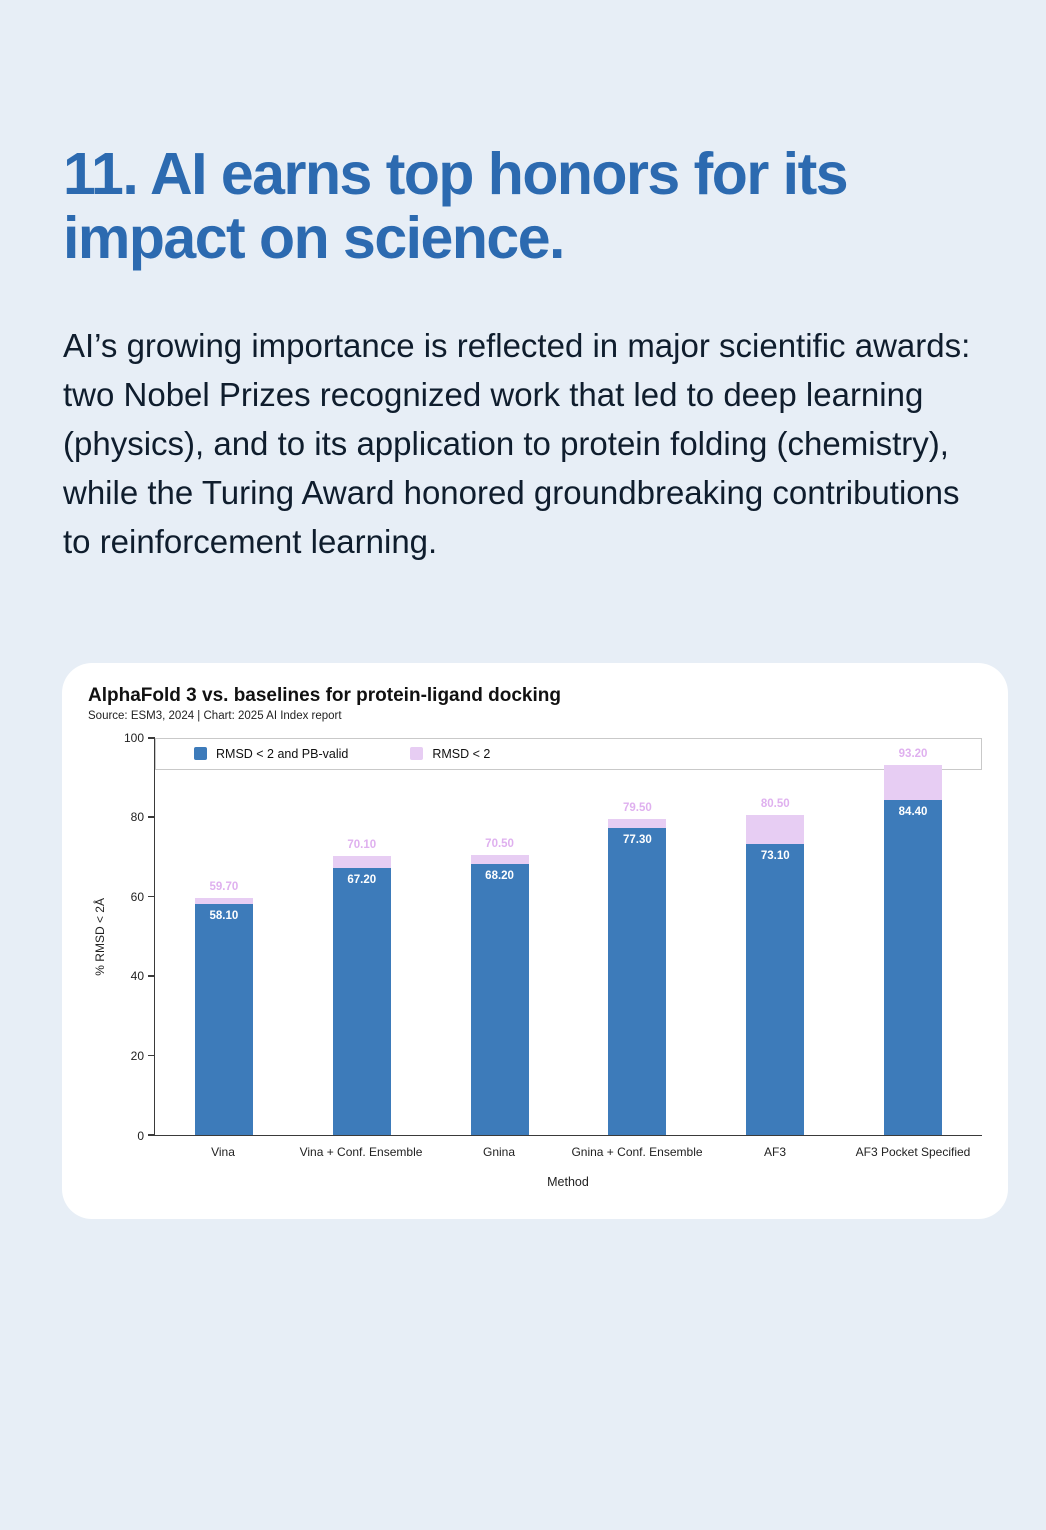  What do you see at coordinates (775, 989) in the screenshot?
I see `bar-segment-pbvalid: 73.10` at bounding box center [775, 989].